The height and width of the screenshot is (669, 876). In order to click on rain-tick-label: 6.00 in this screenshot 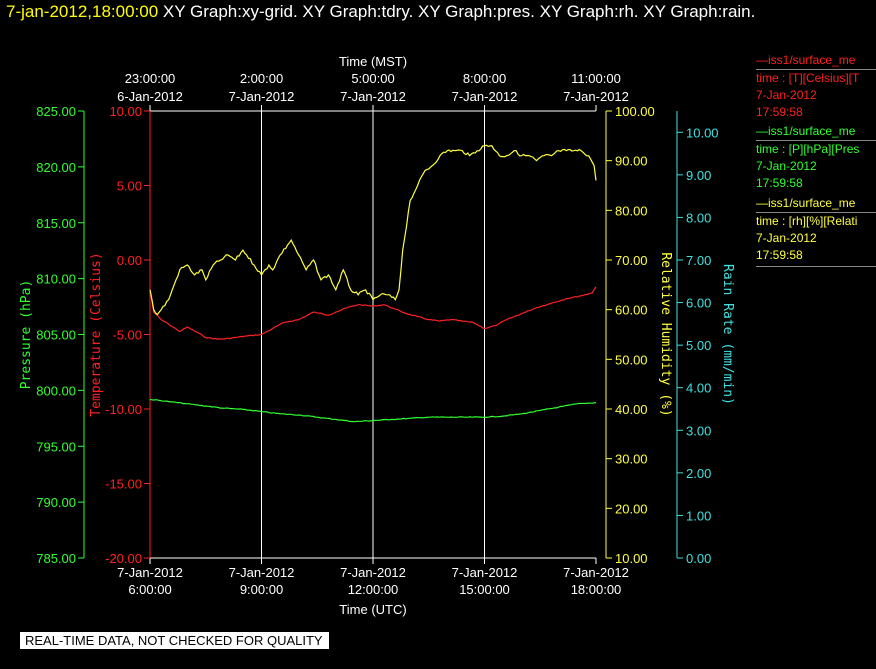, I will do `click(698, 303)`.